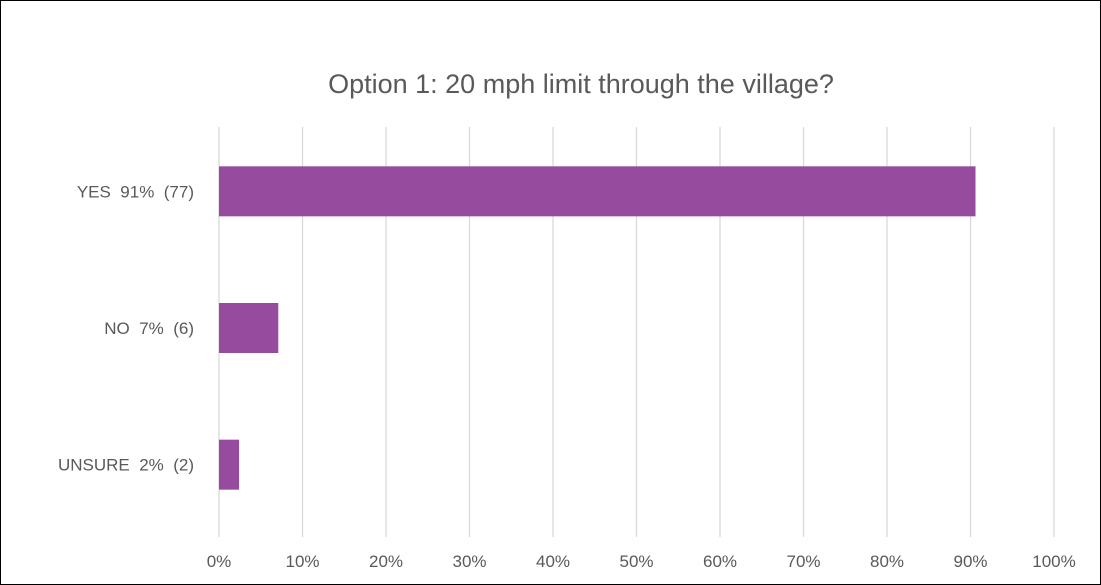  Describe the element at coordinates (219, 561) in the screenshot. I see `x-tick-label: 0%` at that location.